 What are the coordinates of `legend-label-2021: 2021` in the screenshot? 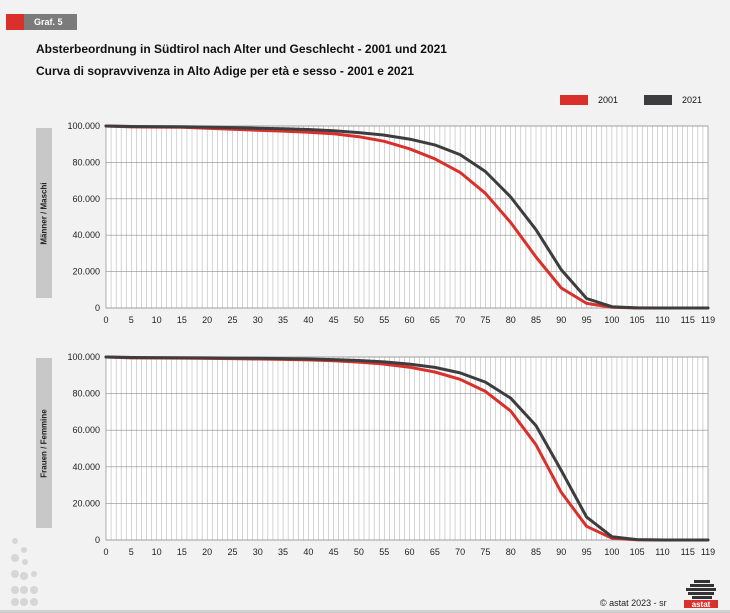 It's located at (692, 100).